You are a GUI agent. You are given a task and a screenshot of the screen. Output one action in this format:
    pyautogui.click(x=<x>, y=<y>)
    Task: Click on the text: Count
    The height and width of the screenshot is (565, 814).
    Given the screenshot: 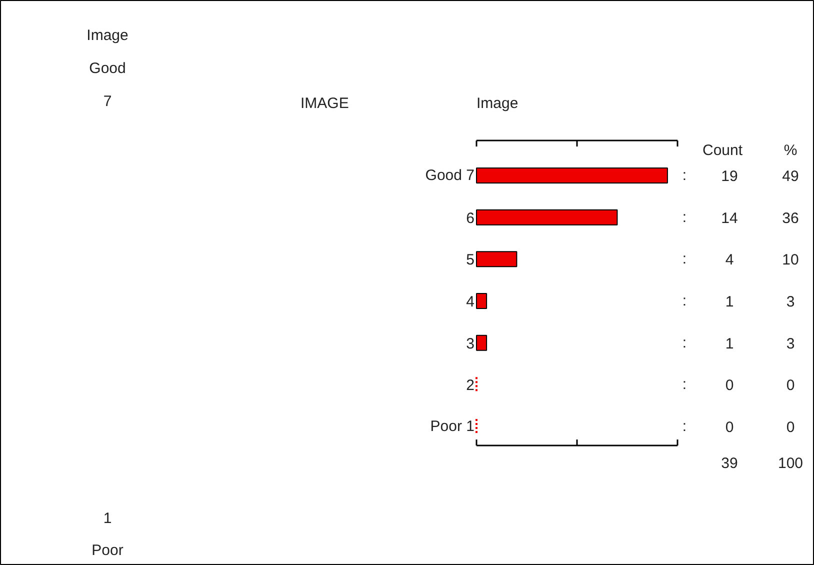 What is the action you would take?
    pyautogui.click(x=723, y=150)
    